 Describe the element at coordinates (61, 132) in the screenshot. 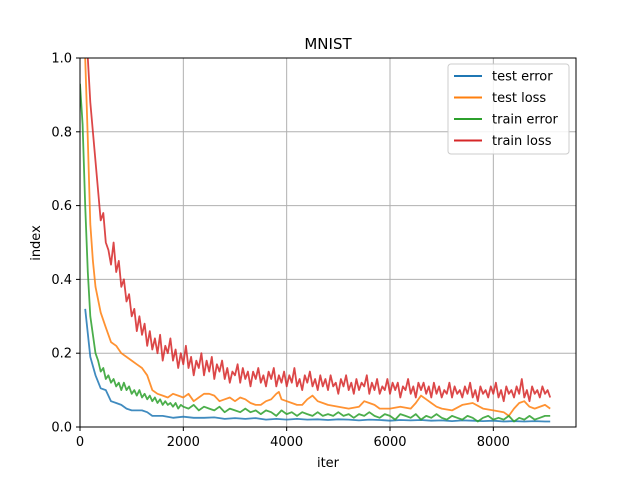

I see `y-tick-label: 0.8` at that location.